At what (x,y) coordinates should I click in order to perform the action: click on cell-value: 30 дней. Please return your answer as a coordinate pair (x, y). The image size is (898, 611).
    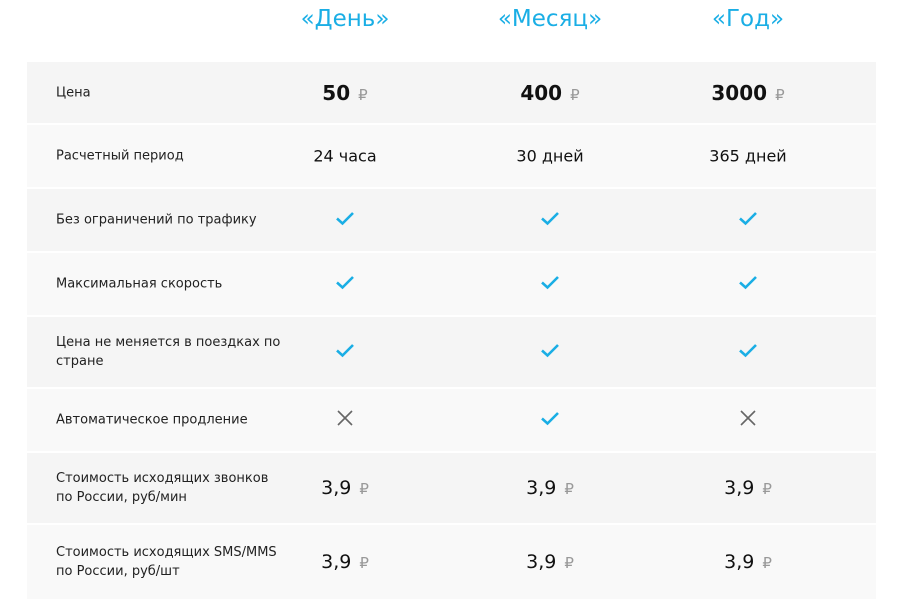
    Looking at the image, I should click on (549, 156).